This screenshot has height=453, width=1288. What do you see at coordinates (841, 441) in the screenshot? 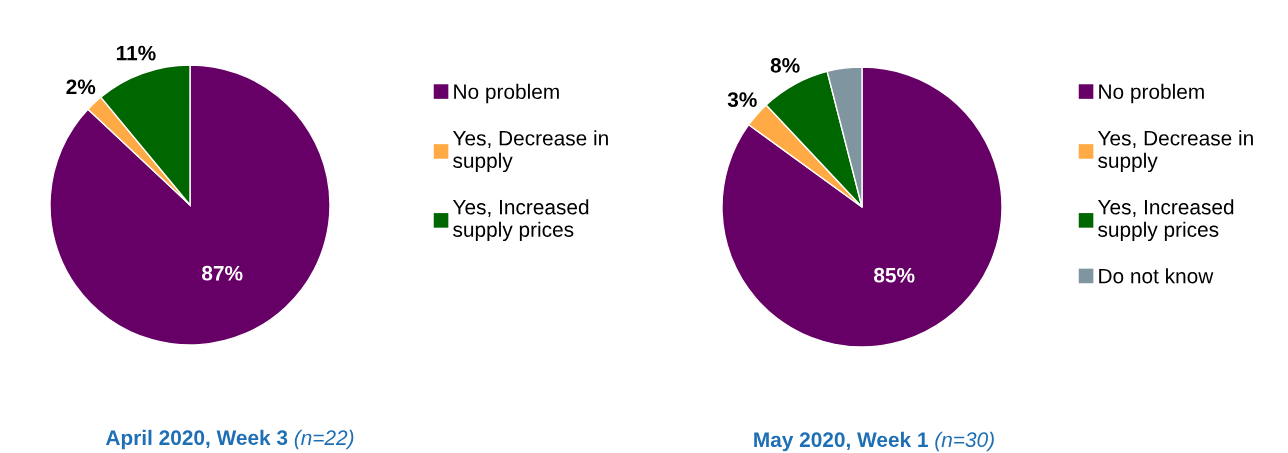
I see `text: May 2020, Week 1` at bounding box center [841, 441].